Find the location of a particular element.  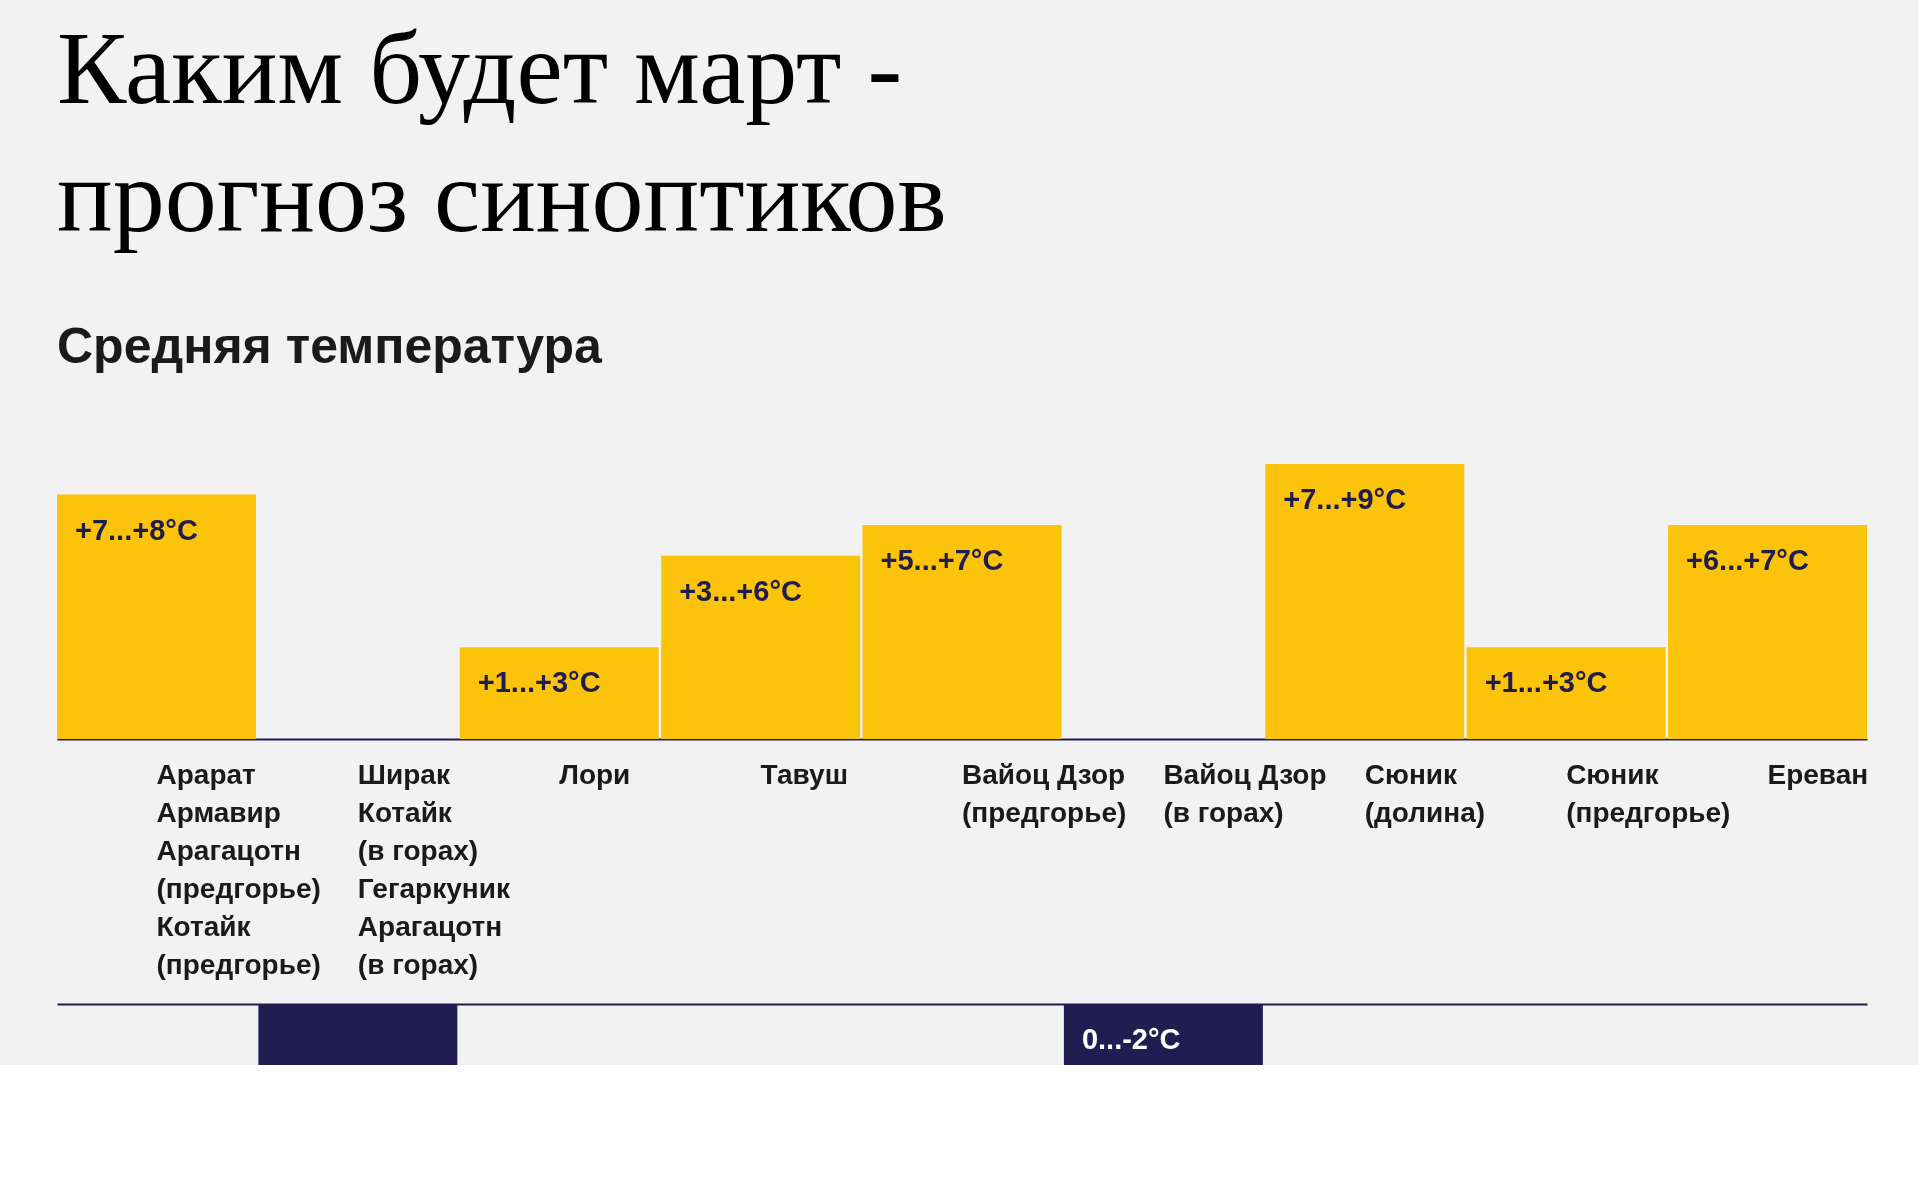

chart-title: Каким будет март - прогноз синоптиков is located at coordinates (502, 131).